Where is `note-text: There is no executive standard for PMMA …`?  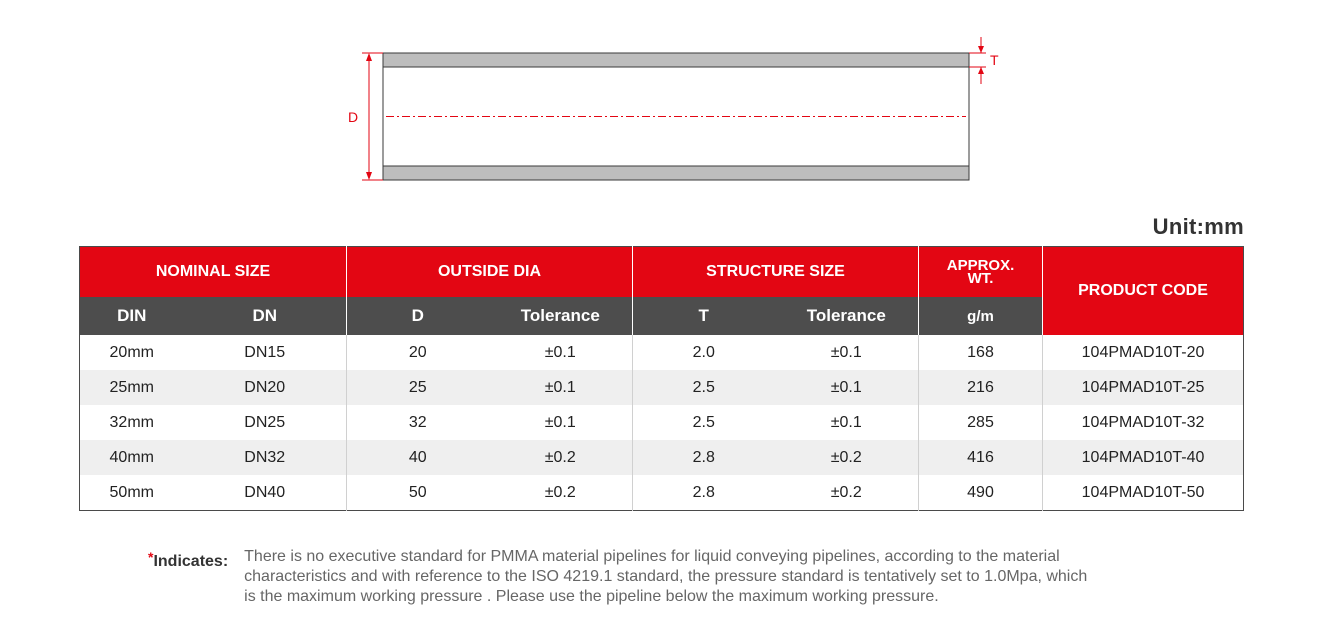
note-text: There is no executive standard for PMMA … is located at coordinates (665, 577).